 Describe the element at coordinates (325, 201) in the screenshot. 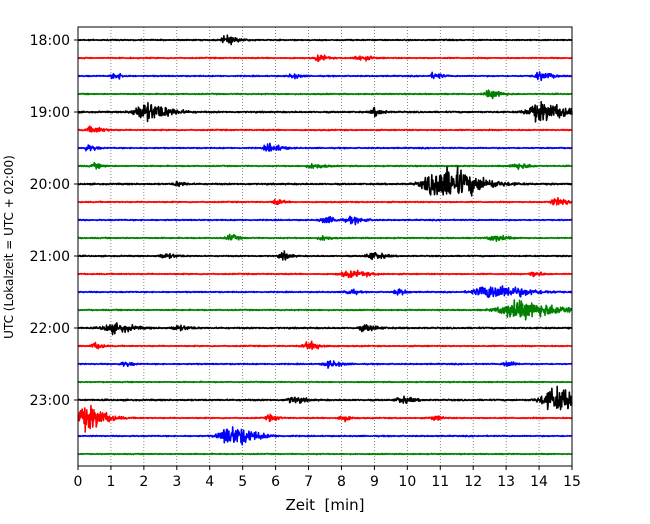

I see `trace-2015` at that location.